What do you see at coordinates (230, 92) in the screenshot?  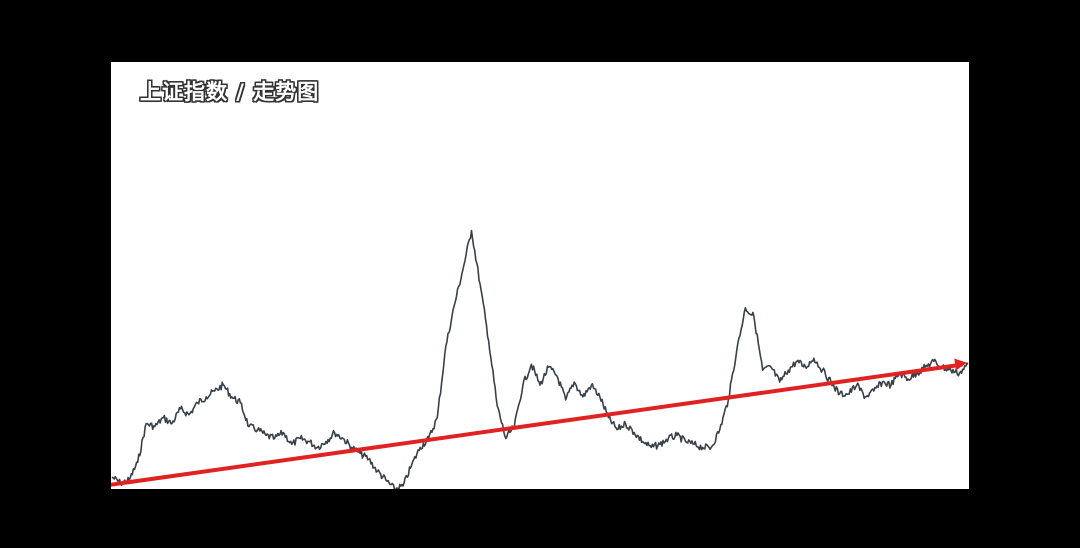 I see `chart-title: 上证指数 / 走势图` at bounding box center [230, 92].